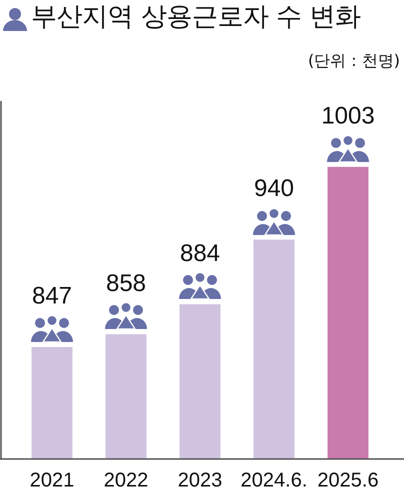 This screenshot has width=404, height=500. I want to click on x-tick-label: 2024.6., so click(274, 481).